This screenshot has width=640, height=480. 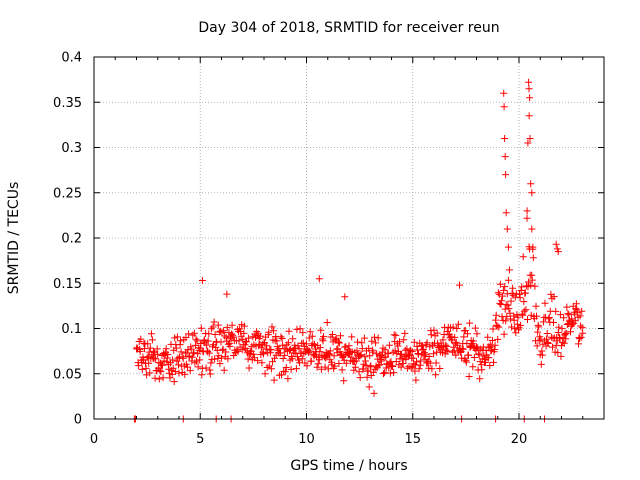 What do you see at coordinates (348, 466) in the screenshot?
I see `x-axis-label: GPS time / hours` at bounding box center [348, 466].